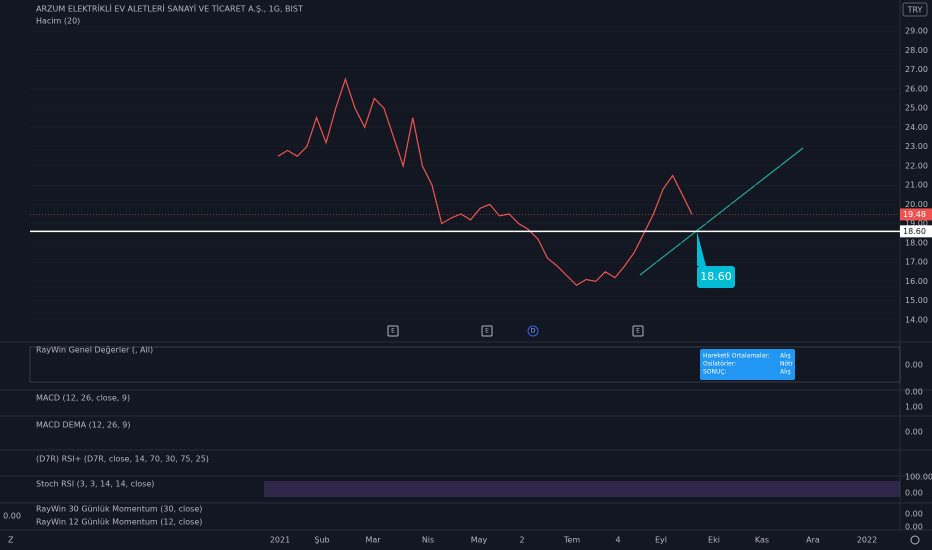 The height and width of the screenshot is (550, 932). I want to click on y-tick-label: 19.00, so click(916, 223).